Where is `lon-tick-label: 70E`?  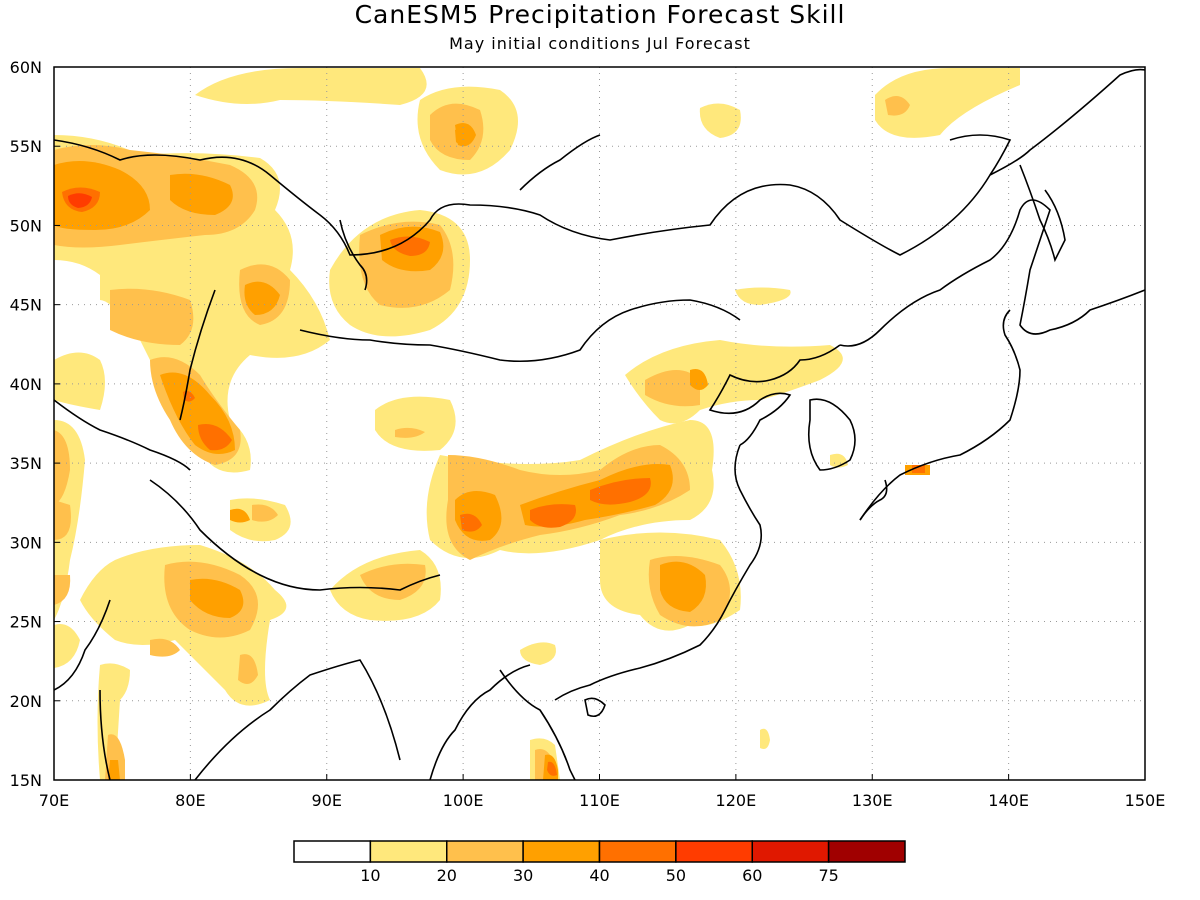
lon-tick-label: 70E is located at coordinates (54, 800).